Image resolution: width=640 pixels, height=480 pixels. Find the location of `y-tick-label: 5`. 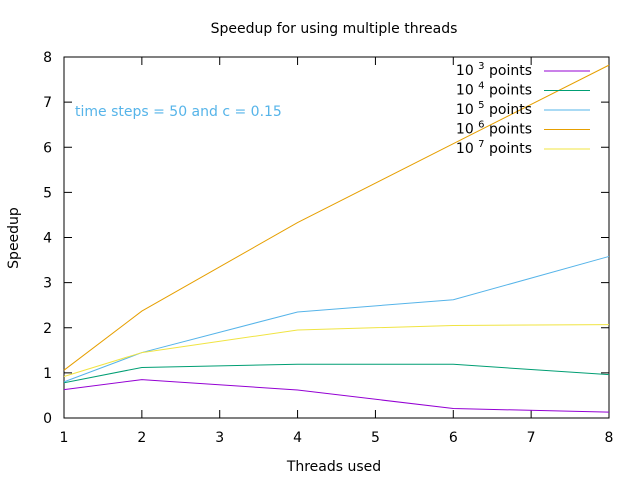

y-tick-label: 5 is located at coordinates (47, 193).